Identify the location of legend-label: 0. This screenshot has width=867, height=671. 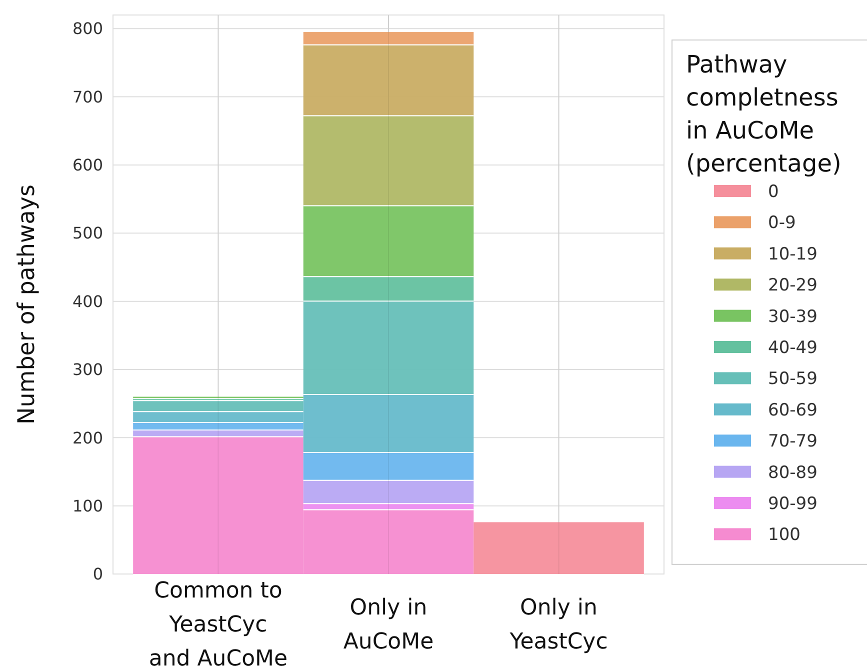
(773, 192).